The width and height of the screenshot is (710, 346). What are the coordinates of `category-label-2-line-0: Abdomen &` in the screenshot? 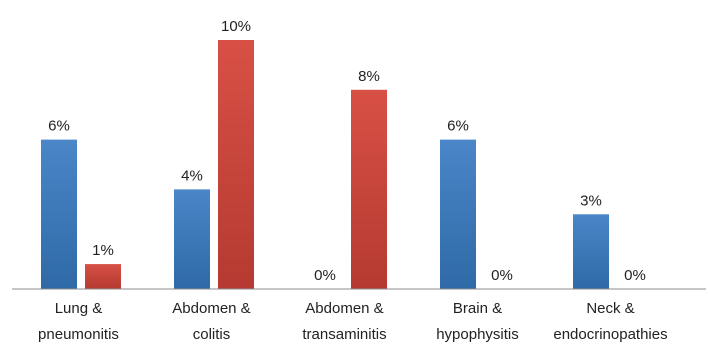 It's located at (344, 308).